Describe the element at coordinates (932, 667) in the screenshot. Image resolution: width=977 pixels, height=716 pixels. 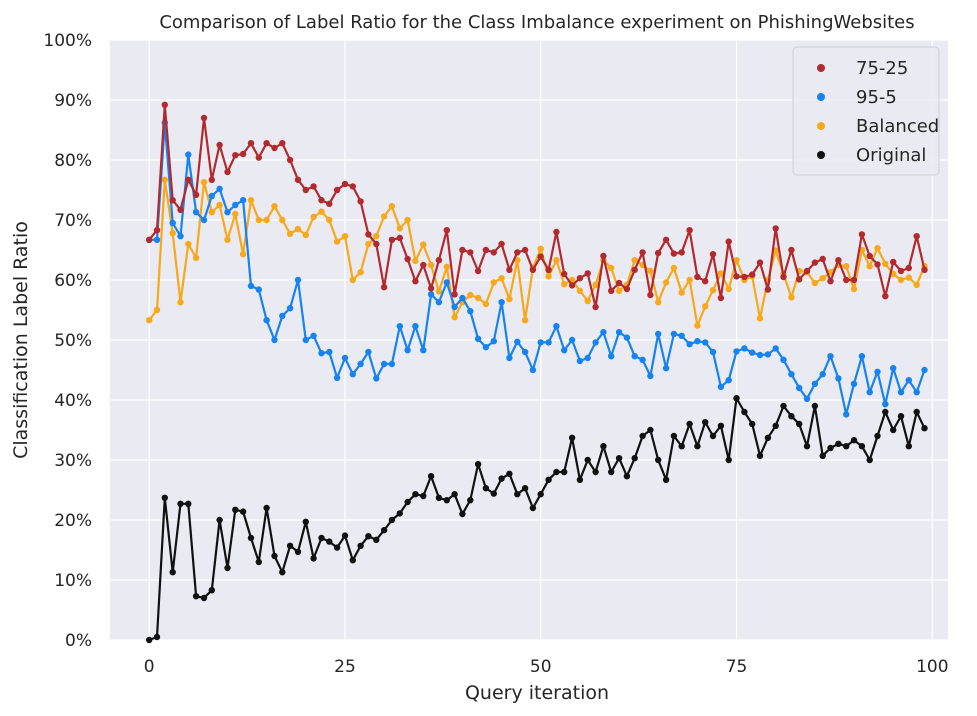
I see `x-tick-label: 100` at that location.